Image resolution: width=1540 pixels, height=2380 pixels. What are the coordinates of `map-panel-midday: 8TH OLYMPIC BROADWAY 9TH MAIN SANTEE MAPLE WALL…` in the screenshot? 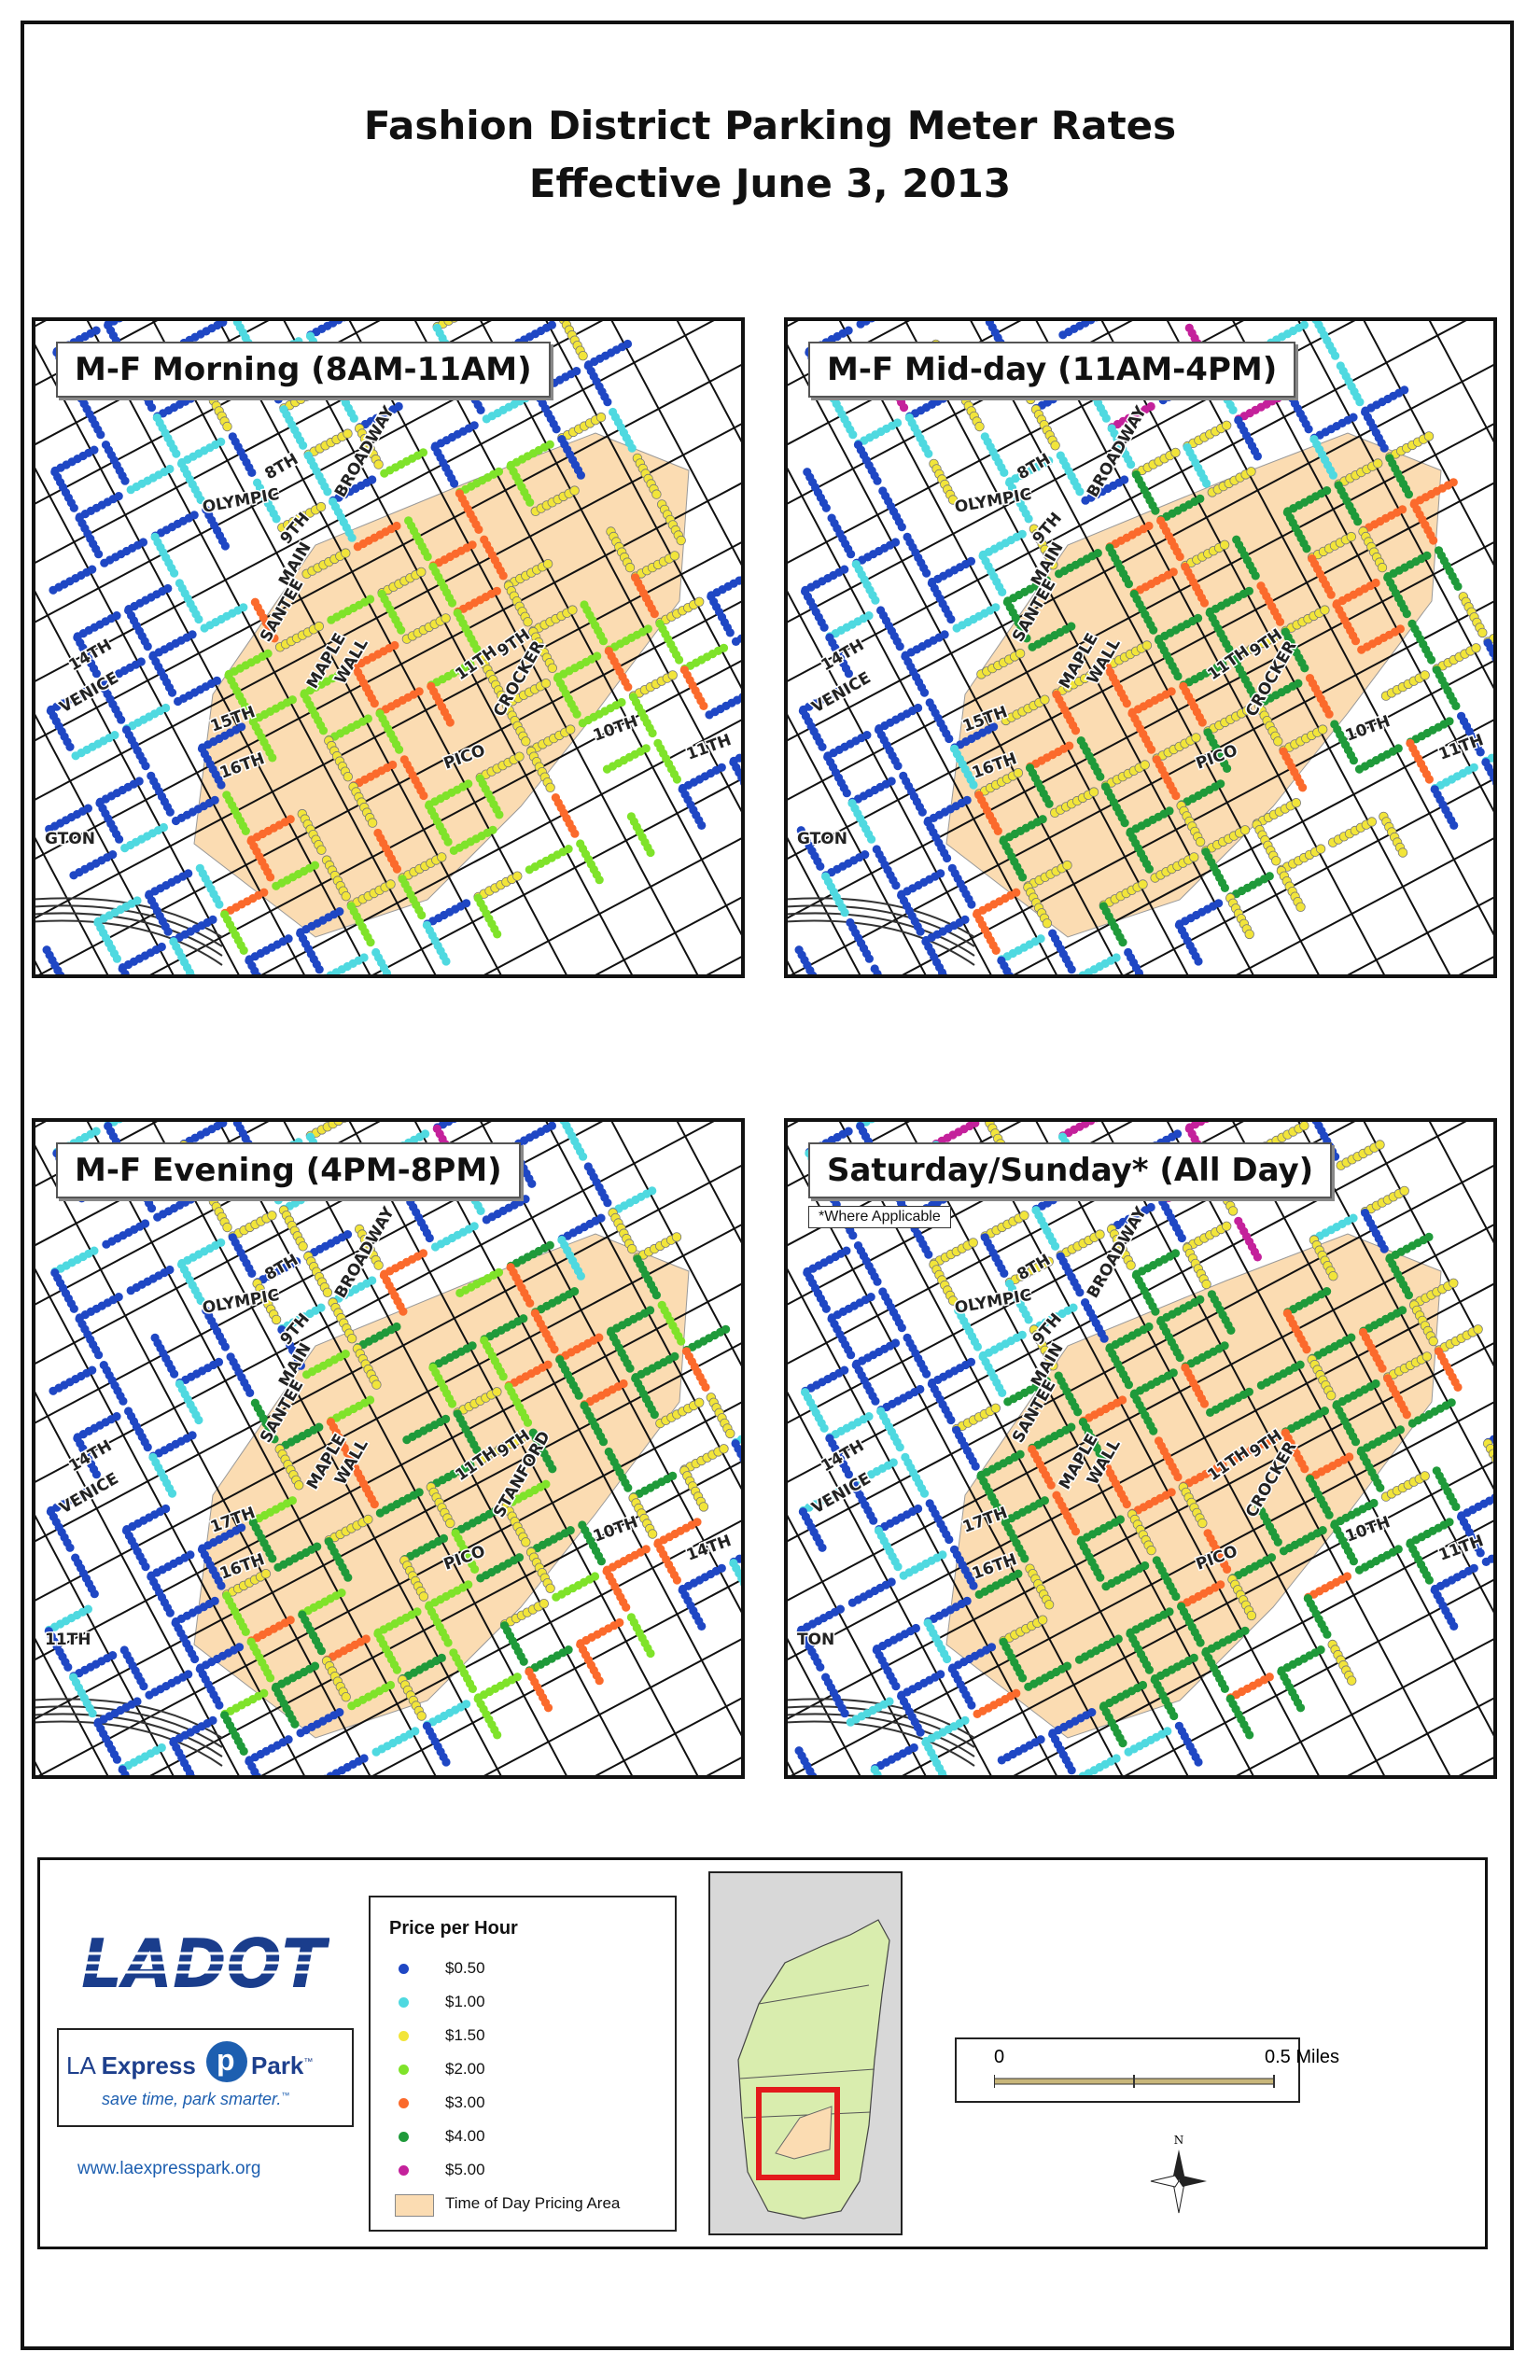 It's located at (1140, 647).